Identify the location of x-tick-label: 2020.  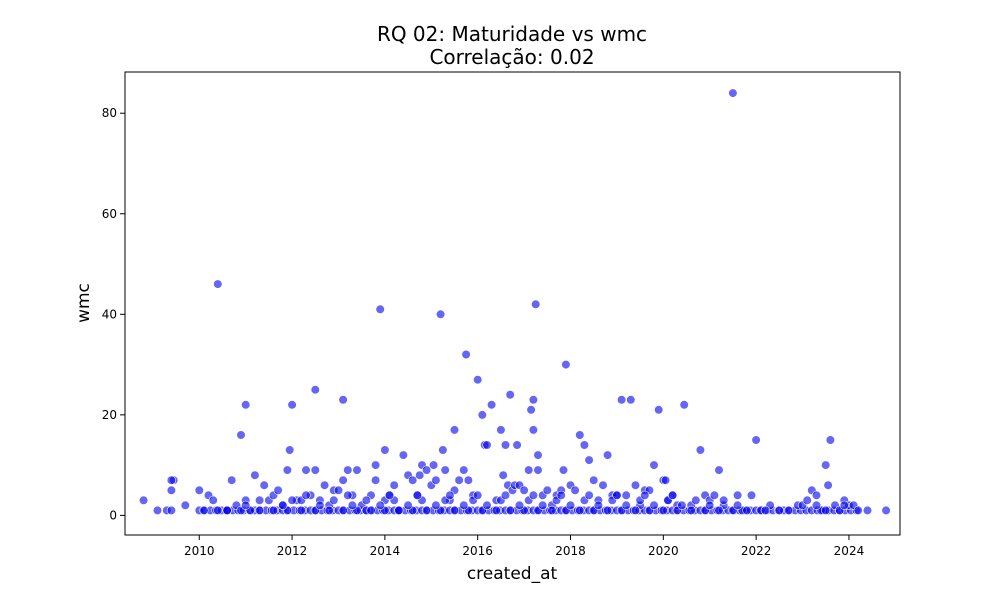
(663, 551).